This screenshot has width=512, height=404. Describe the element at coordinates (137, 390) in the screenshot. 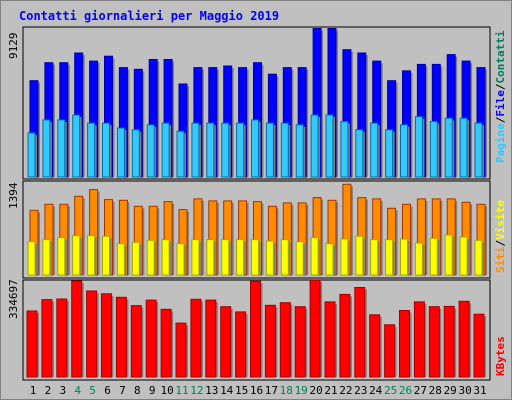

I see `x-tick-label-8: 8` at that location.